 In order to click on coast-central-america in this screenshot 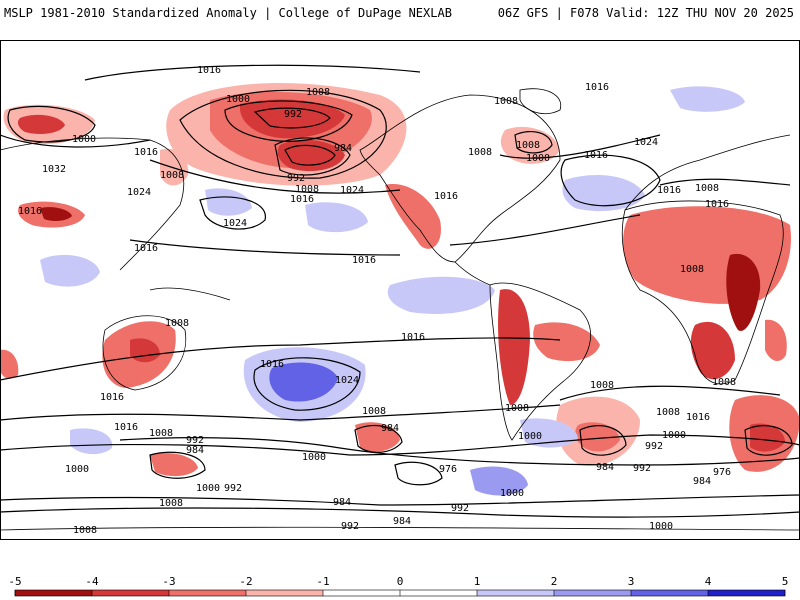, I will do `click(472, 273)`.